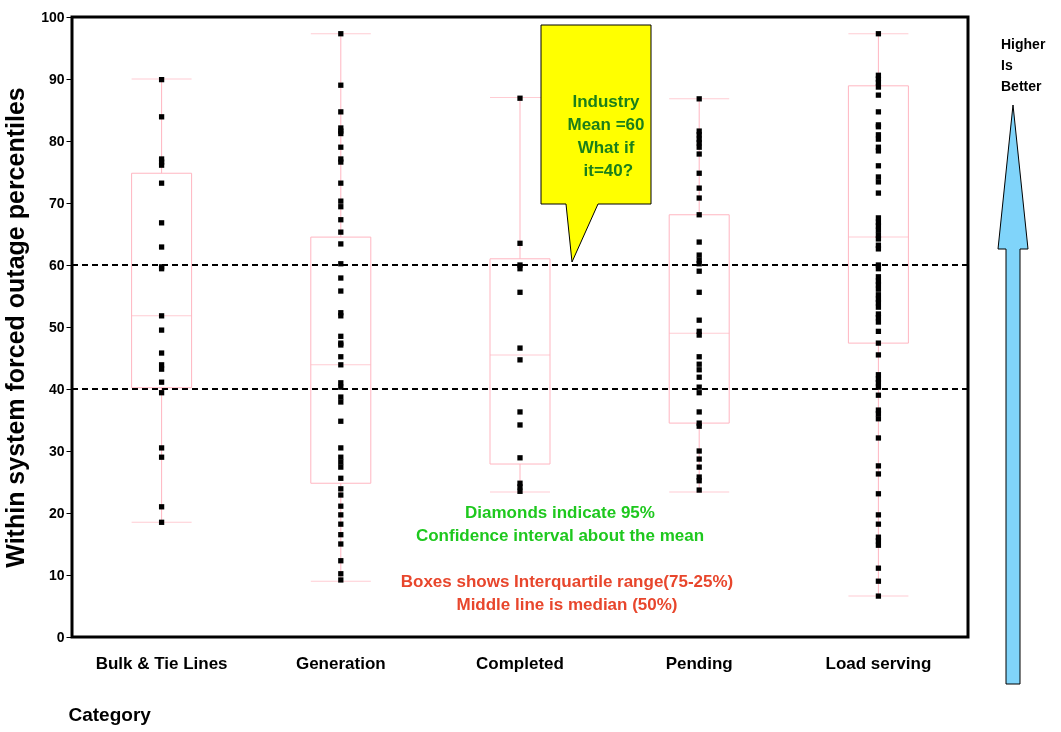  Describe the element at coordinates (560, 524) in the screenshot. I see `annotation: Diamonds indicate 95% Confidence interval about the mean` at that location.